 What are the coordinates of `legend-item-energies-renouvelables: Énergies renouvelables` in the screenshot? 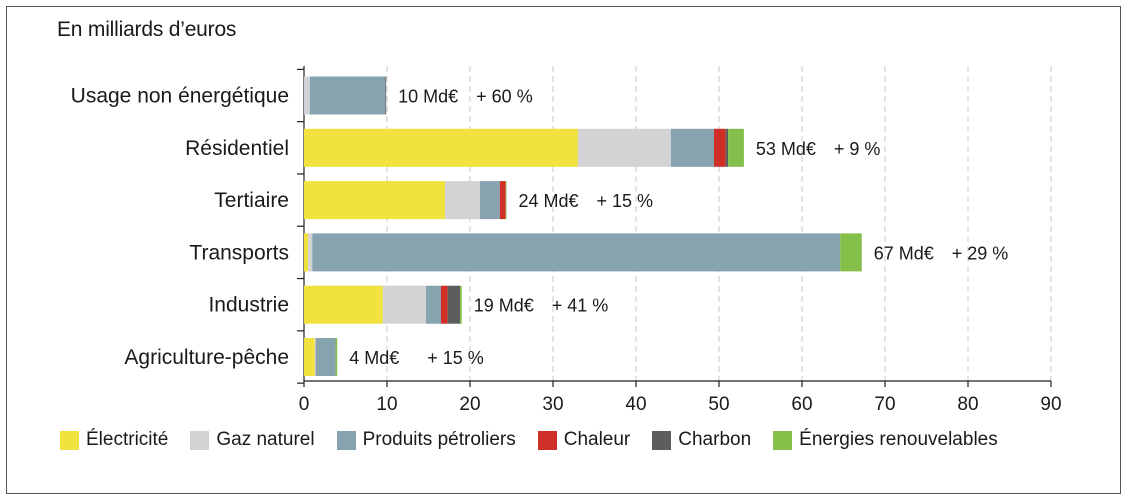 It's located at (885, 440).